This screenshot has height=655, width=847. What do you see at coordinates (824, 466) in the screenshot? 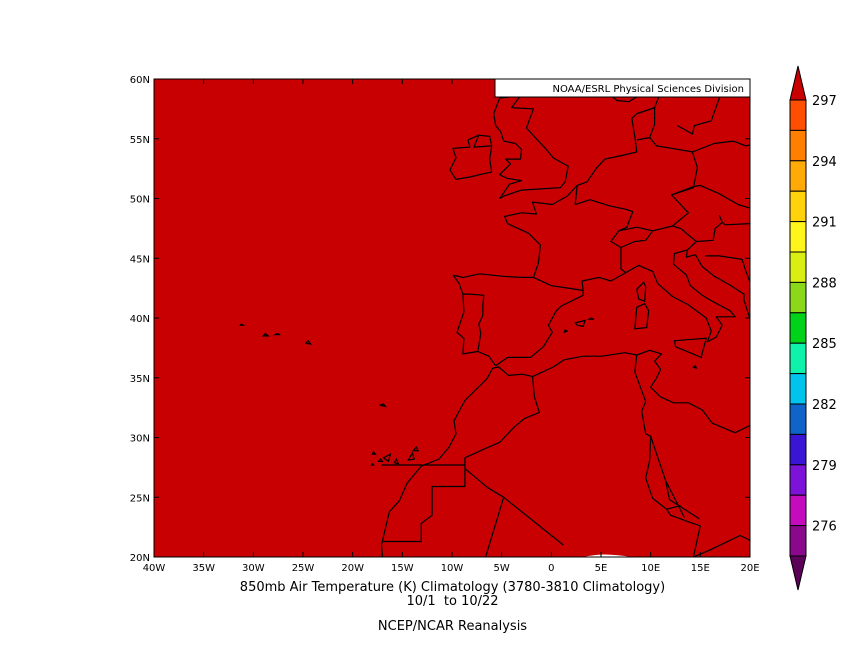
I see `colorbar-label: 279` at bounding box center [824, 466].